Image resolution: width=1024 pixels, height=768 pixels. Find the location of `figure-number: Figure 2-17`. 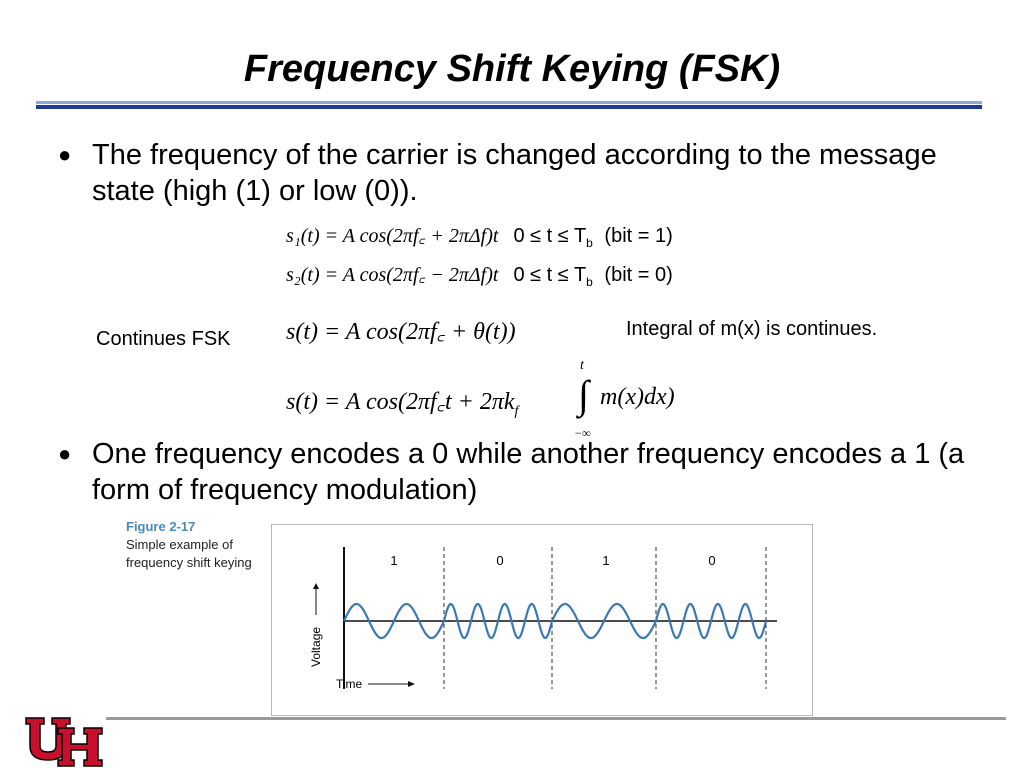

figure-number: Figure 2-17 is located at coordinates (161, 526).